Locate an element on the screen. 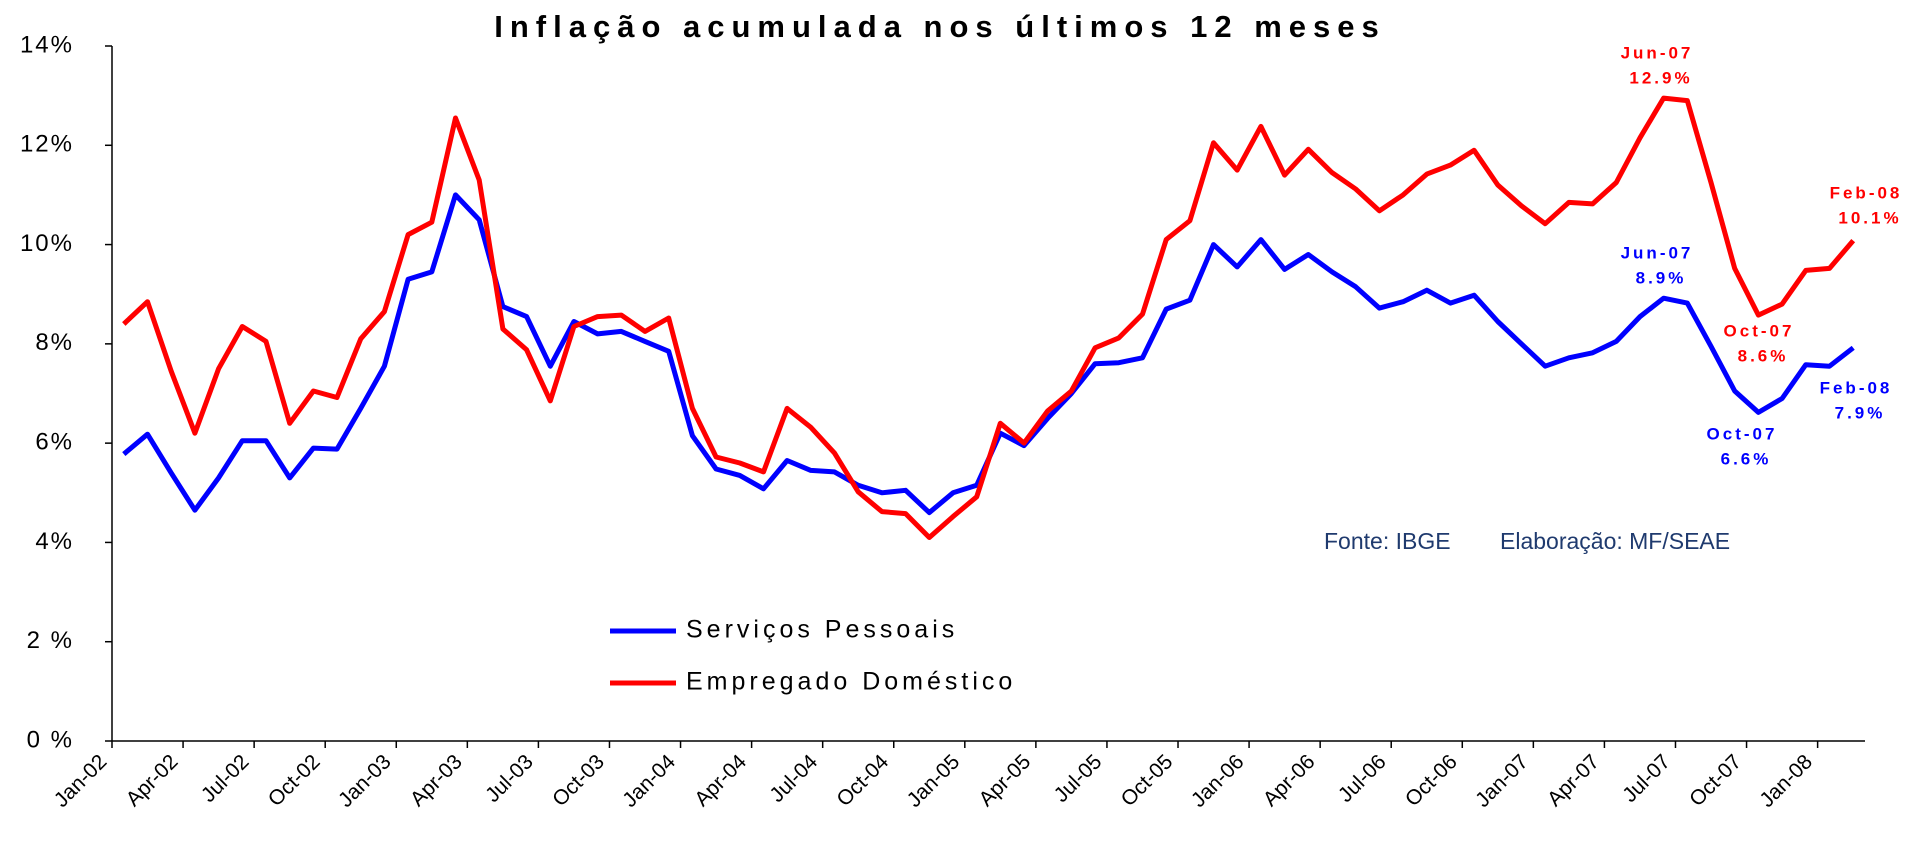 The image size is (1913, 847). x-tick-label: Oct-07 is located at coordinates (1715, 780).